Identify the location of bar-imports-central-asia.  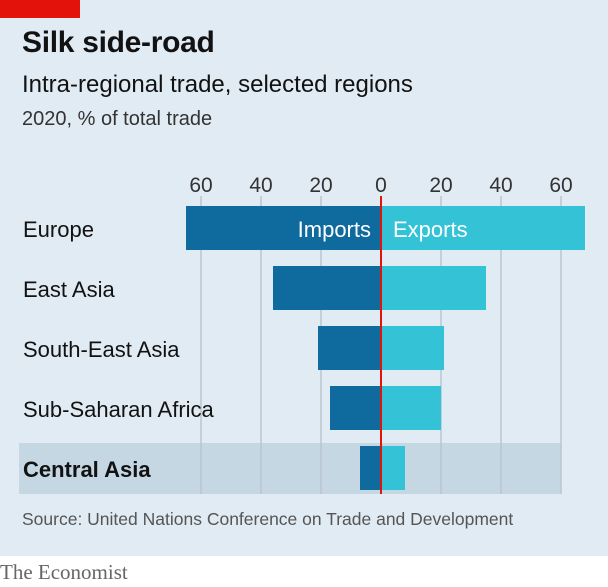
(370, 468).